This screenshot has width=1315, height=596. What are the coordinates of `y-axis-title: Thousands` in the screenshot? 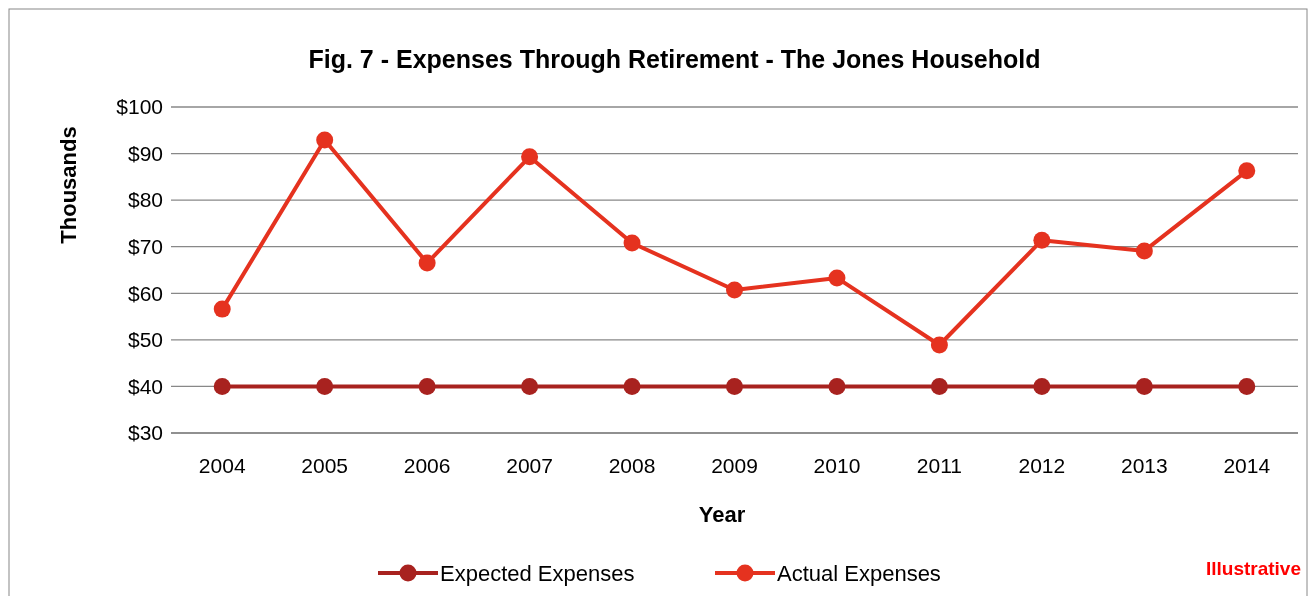 It's located at (68, 185).